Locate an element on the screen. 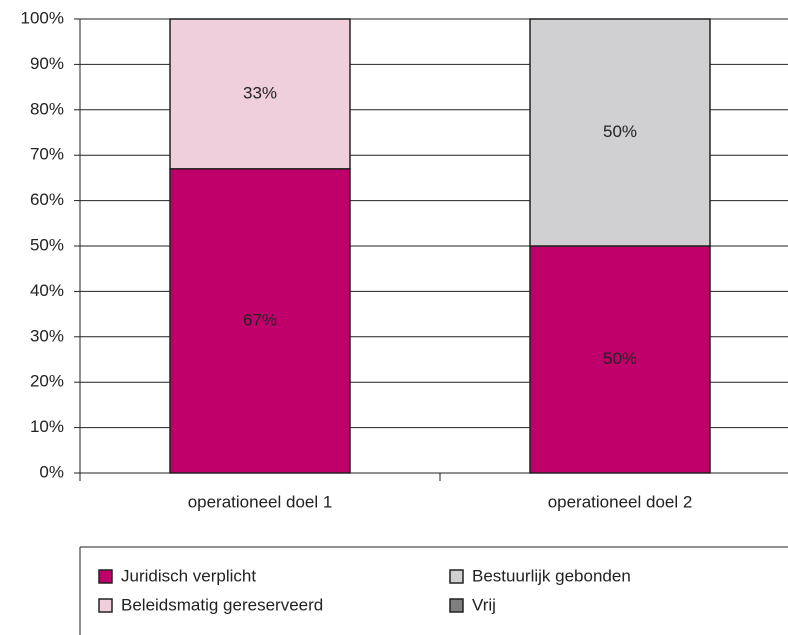 The width and height of the screenshot is (788, 635). y-tick-label: 20% is located at coordinates (47, 381).